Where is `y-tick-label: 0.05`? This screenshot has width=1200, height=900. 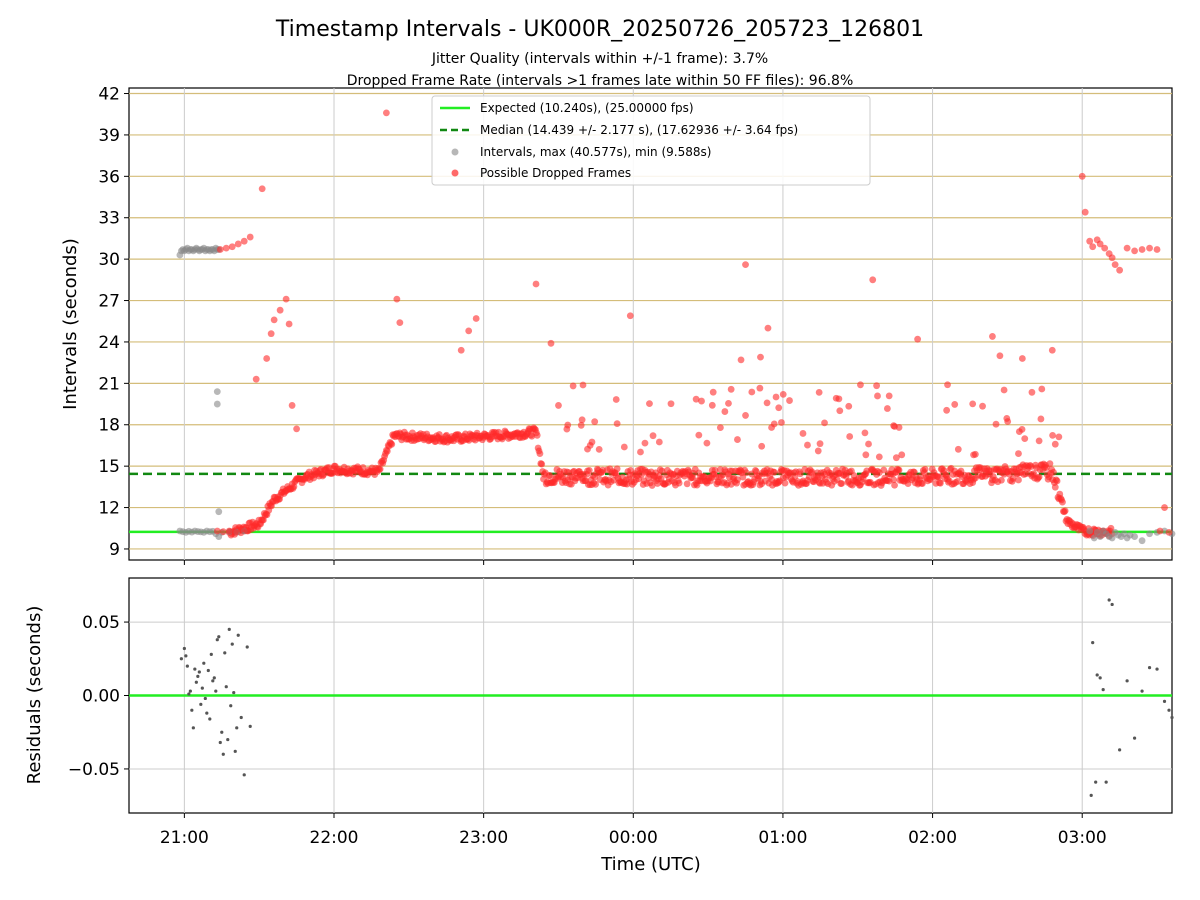 y-tick-label: 0.05 is located at coordinates (101, 623).